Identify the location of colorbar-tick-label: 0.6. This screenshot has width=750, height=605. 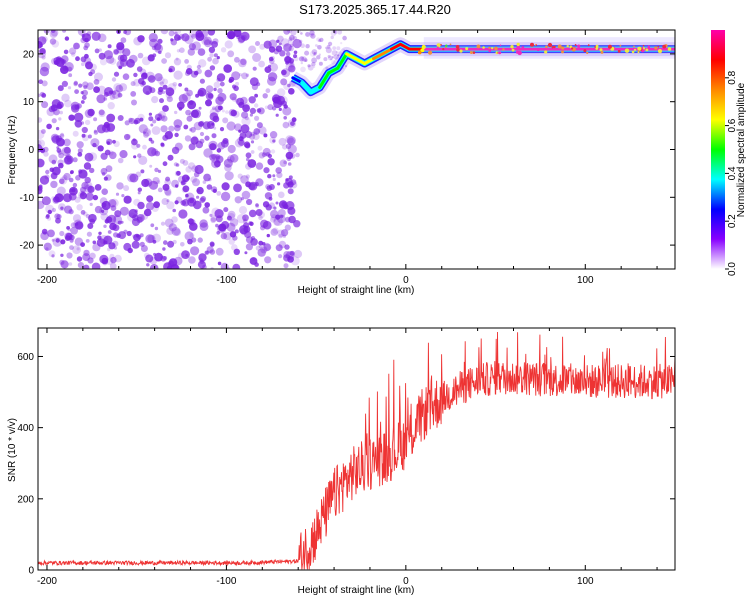
(732, 125).